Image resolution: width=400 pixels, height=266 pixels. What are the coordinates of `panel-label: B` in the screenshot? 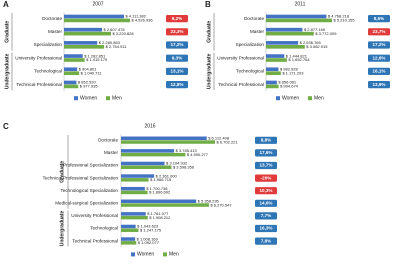 It's located at (208, 4).